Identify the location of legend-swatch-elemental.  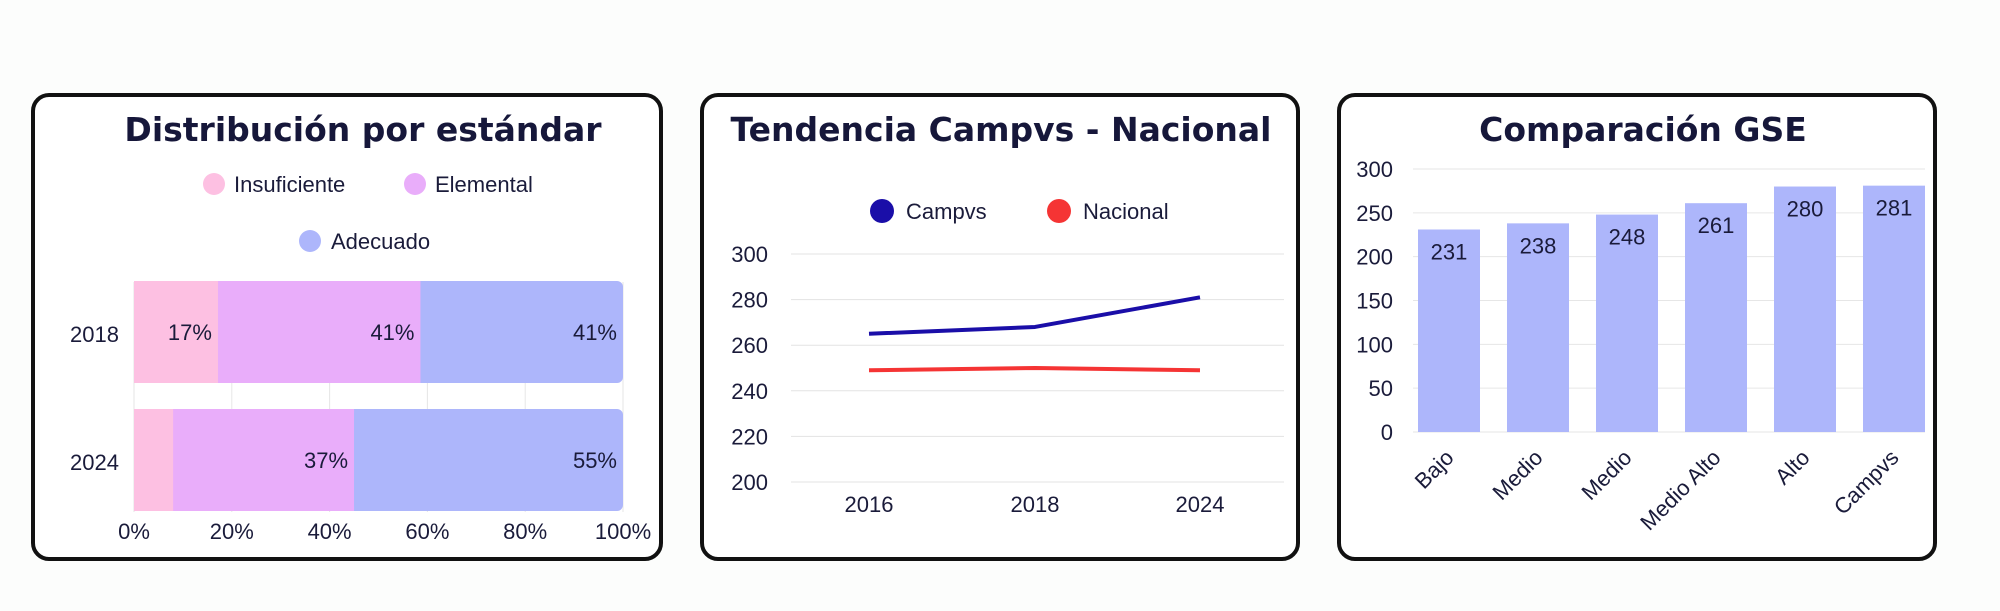
(415, 184).